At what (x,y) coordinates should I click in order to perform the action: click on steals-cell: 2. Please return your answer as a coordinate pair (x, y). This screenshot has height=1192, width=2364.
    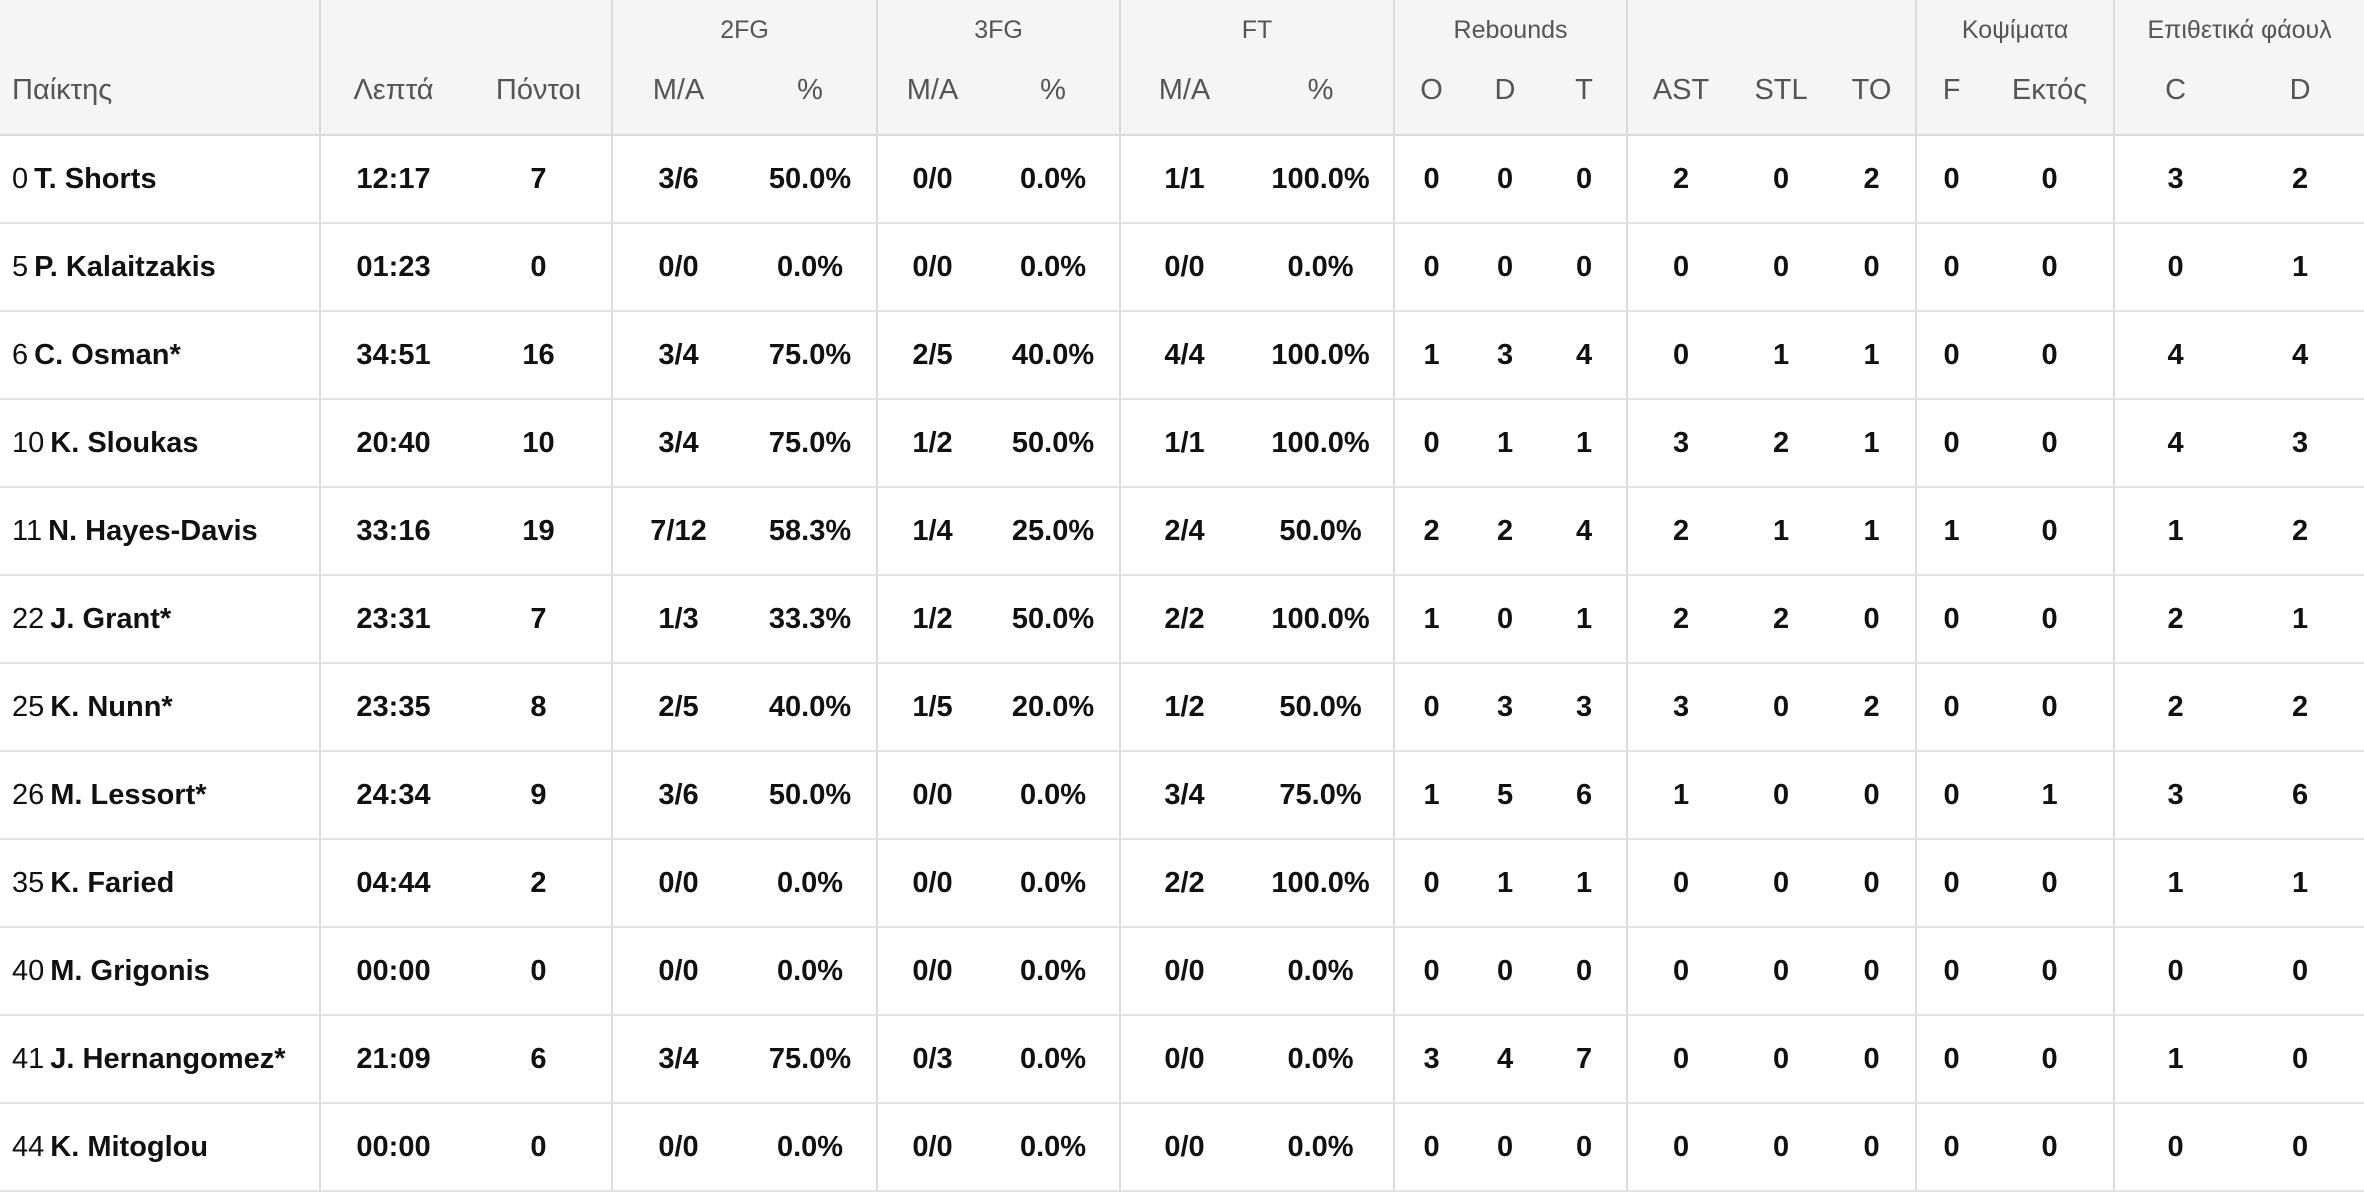
    Looking at the image, I should click on (1781, 619).